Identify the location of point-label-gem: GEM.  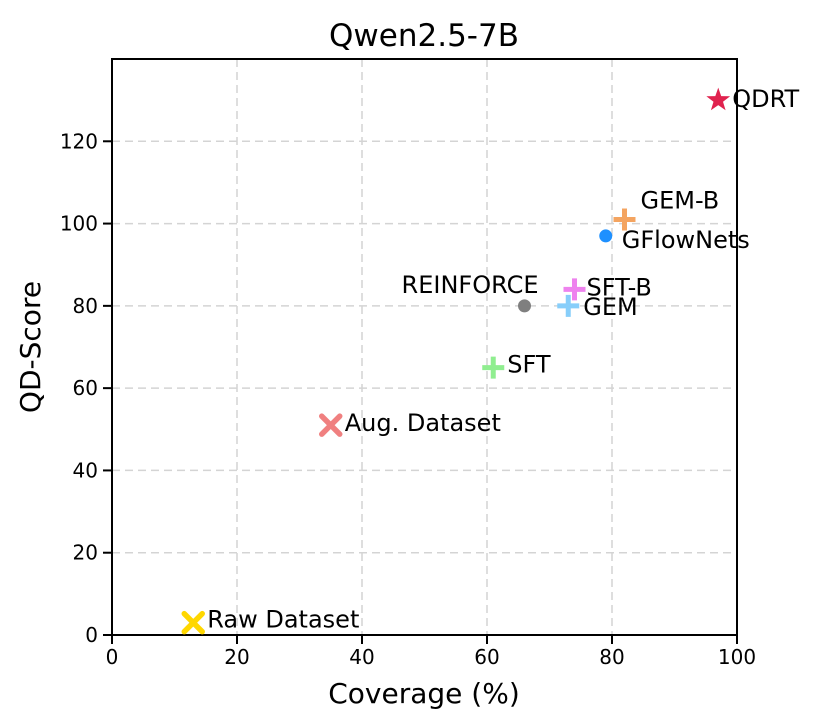
(610, 307).